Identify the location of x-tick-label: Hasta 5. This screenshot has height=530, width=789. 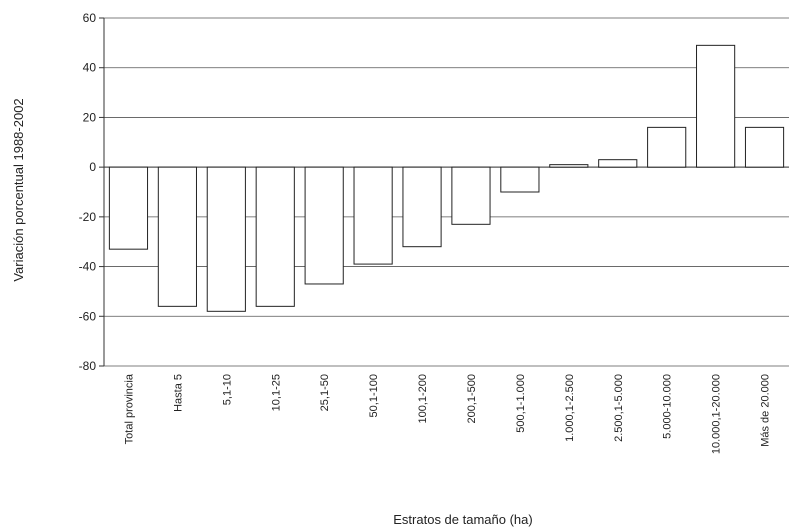
(178, 393).